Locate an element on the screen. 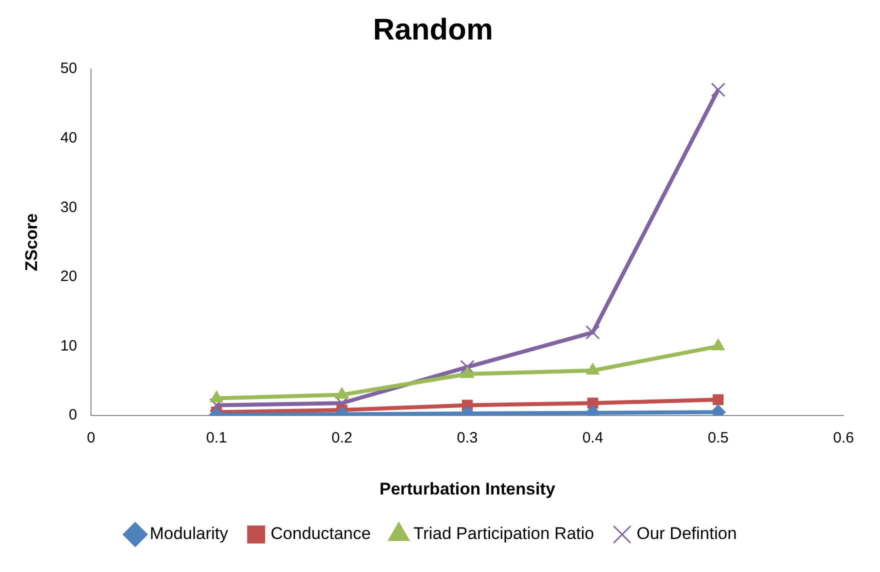 Image resolution: width=880 pixels, height=572 pixels. legend-label: Our Defintion is located at coordinates (686, 534).